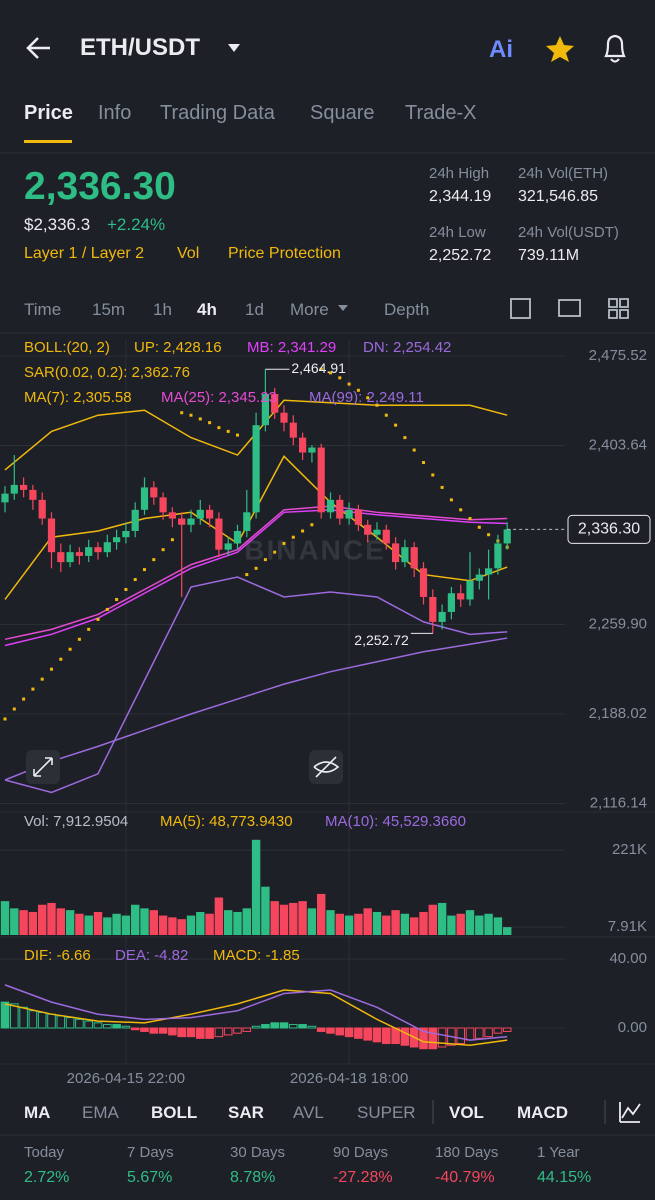 The height and width of the screenshot is (1200, 655). I want to click on tab: Square, so click(342, 113).